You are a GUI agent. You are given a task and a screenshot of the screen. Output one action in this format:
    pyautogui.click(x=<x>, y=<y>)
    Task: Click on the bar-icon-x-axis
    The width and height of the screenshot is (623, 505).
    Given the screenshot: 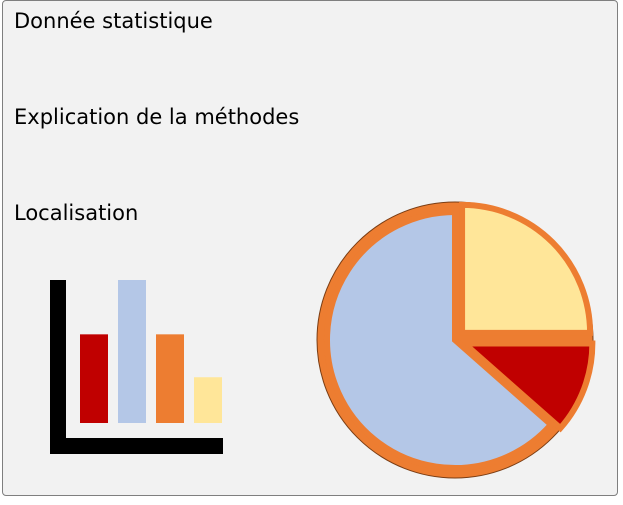 What is the action you would take?
    pyautogui.click(x=136, y=446)
    